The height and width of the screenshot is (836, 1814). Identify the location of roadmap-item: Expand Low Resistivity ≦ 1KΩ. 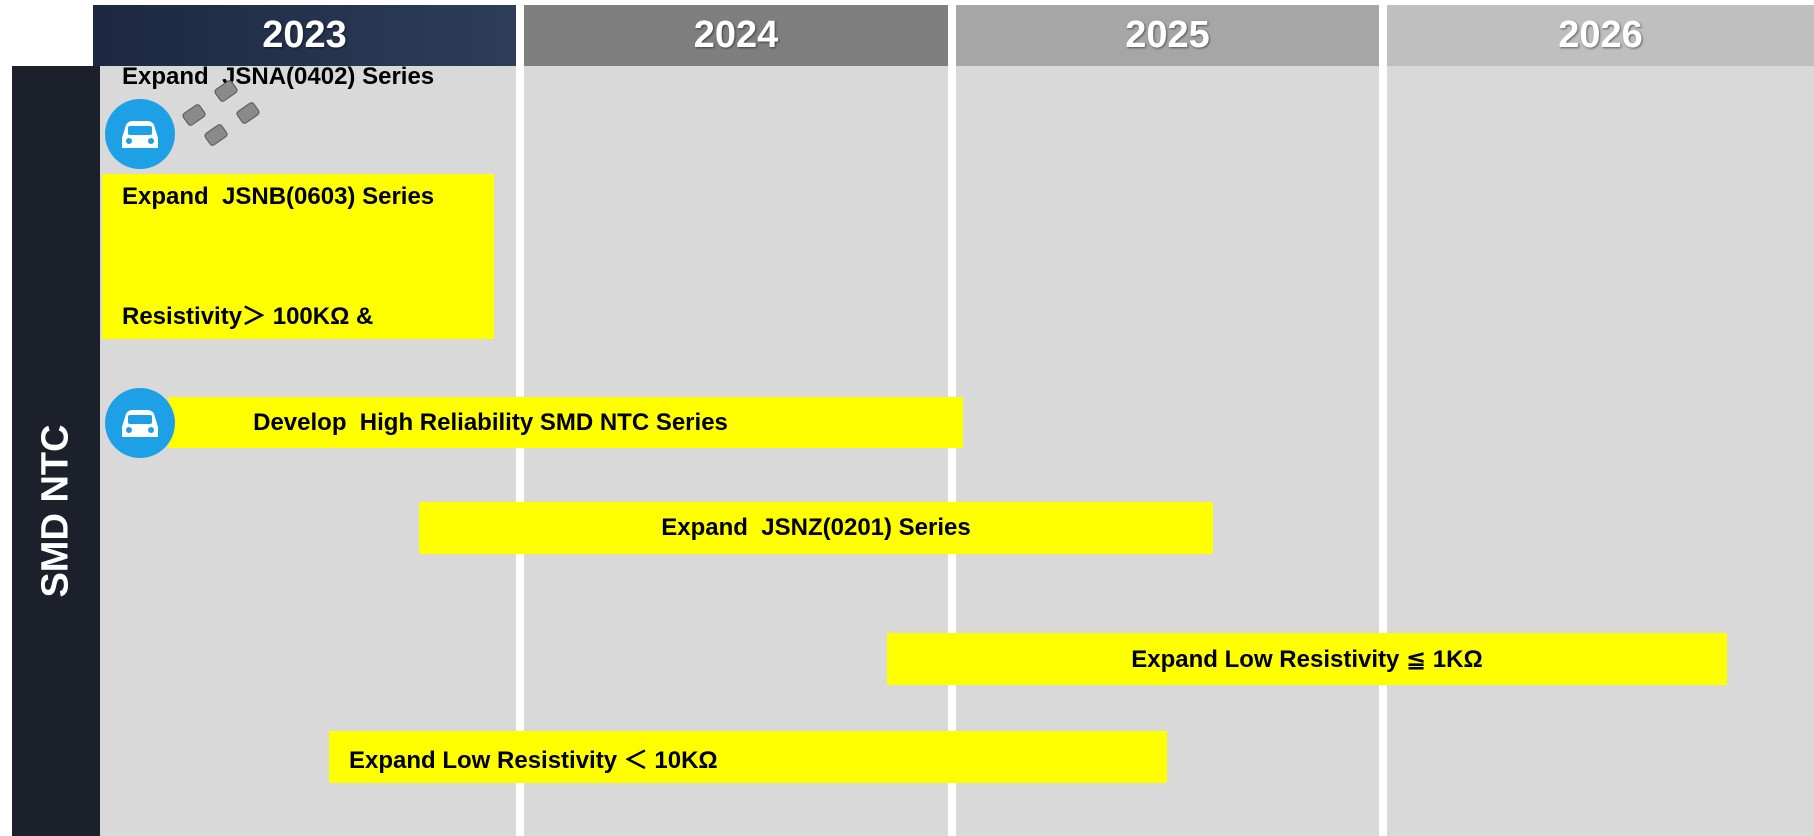
(1307, 659).